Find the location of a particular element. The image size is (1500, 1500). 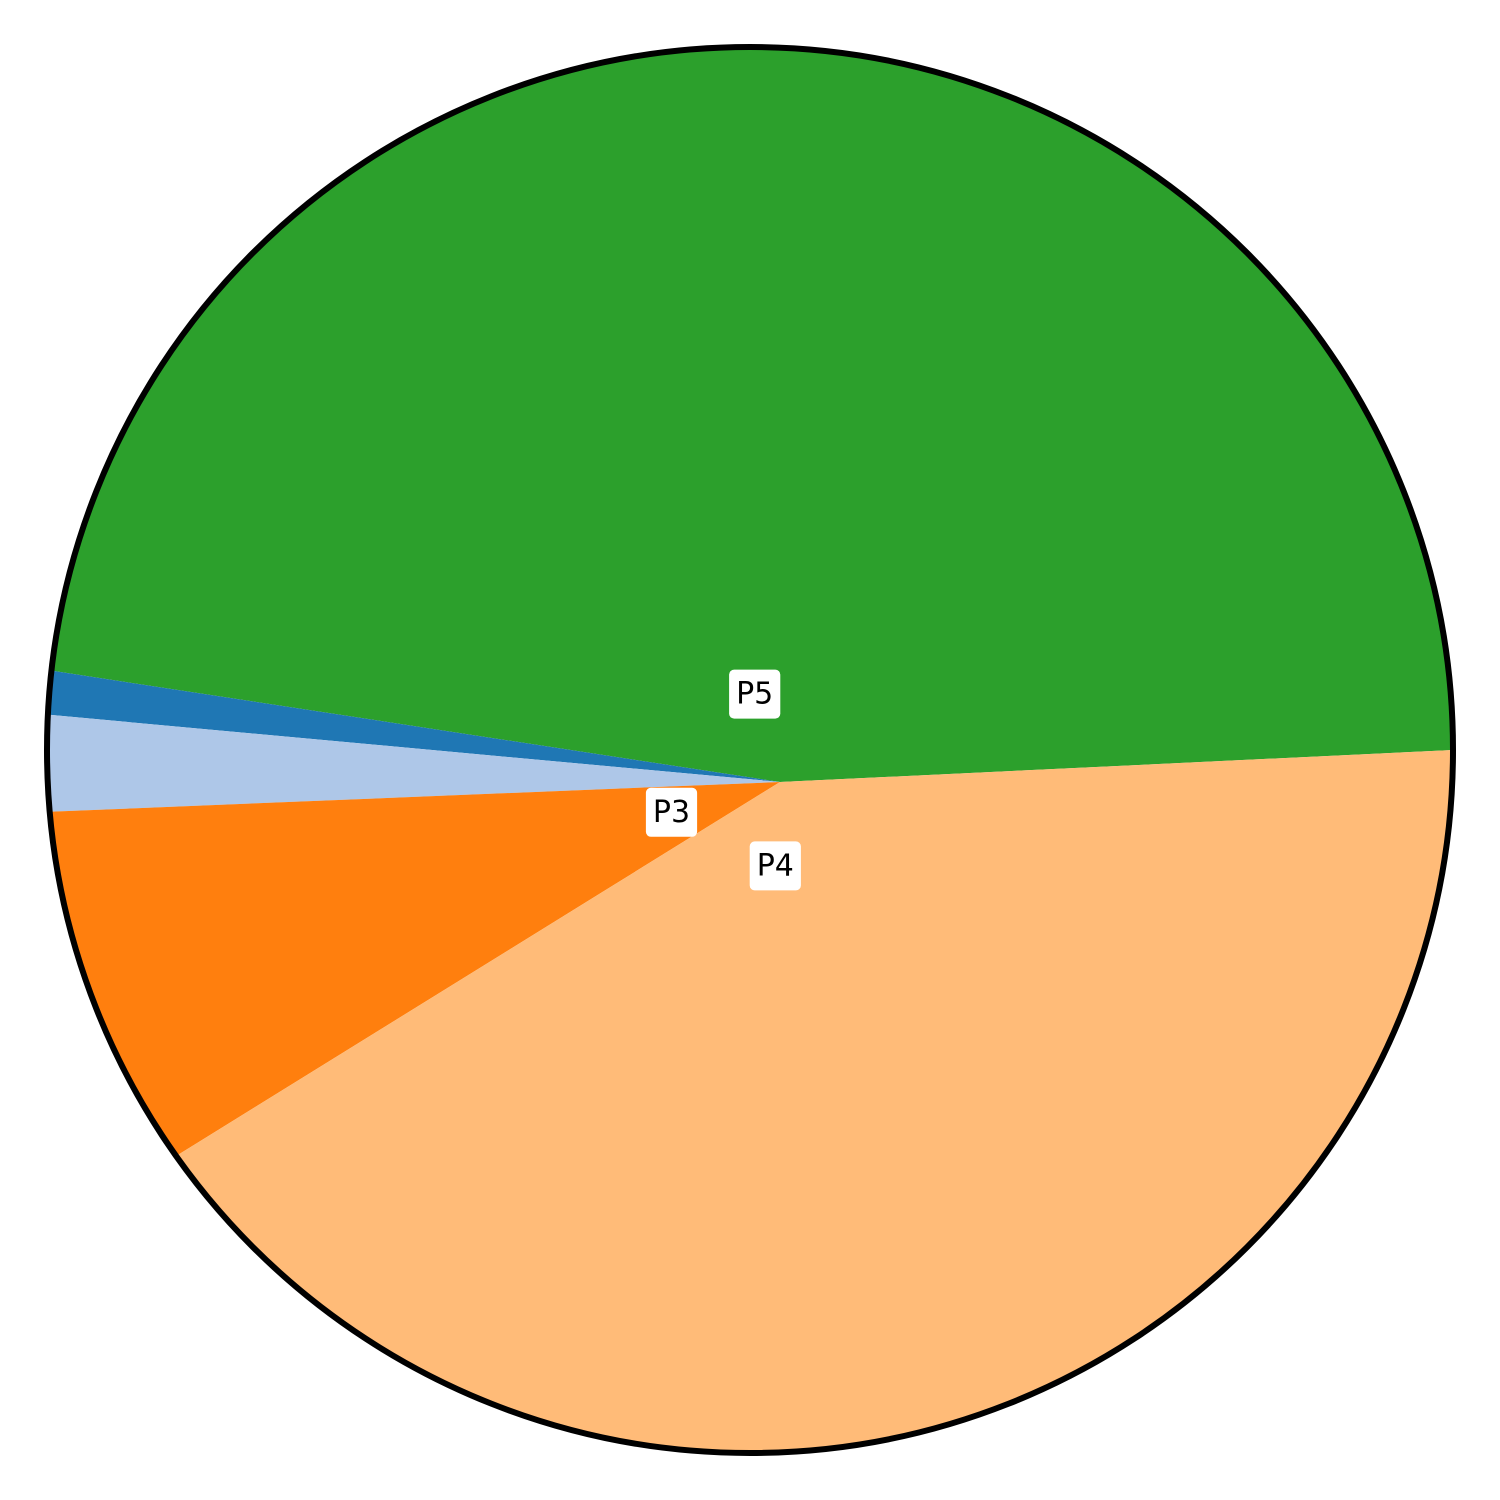

pie-slice-p3 is located at coordinates (415, 969).